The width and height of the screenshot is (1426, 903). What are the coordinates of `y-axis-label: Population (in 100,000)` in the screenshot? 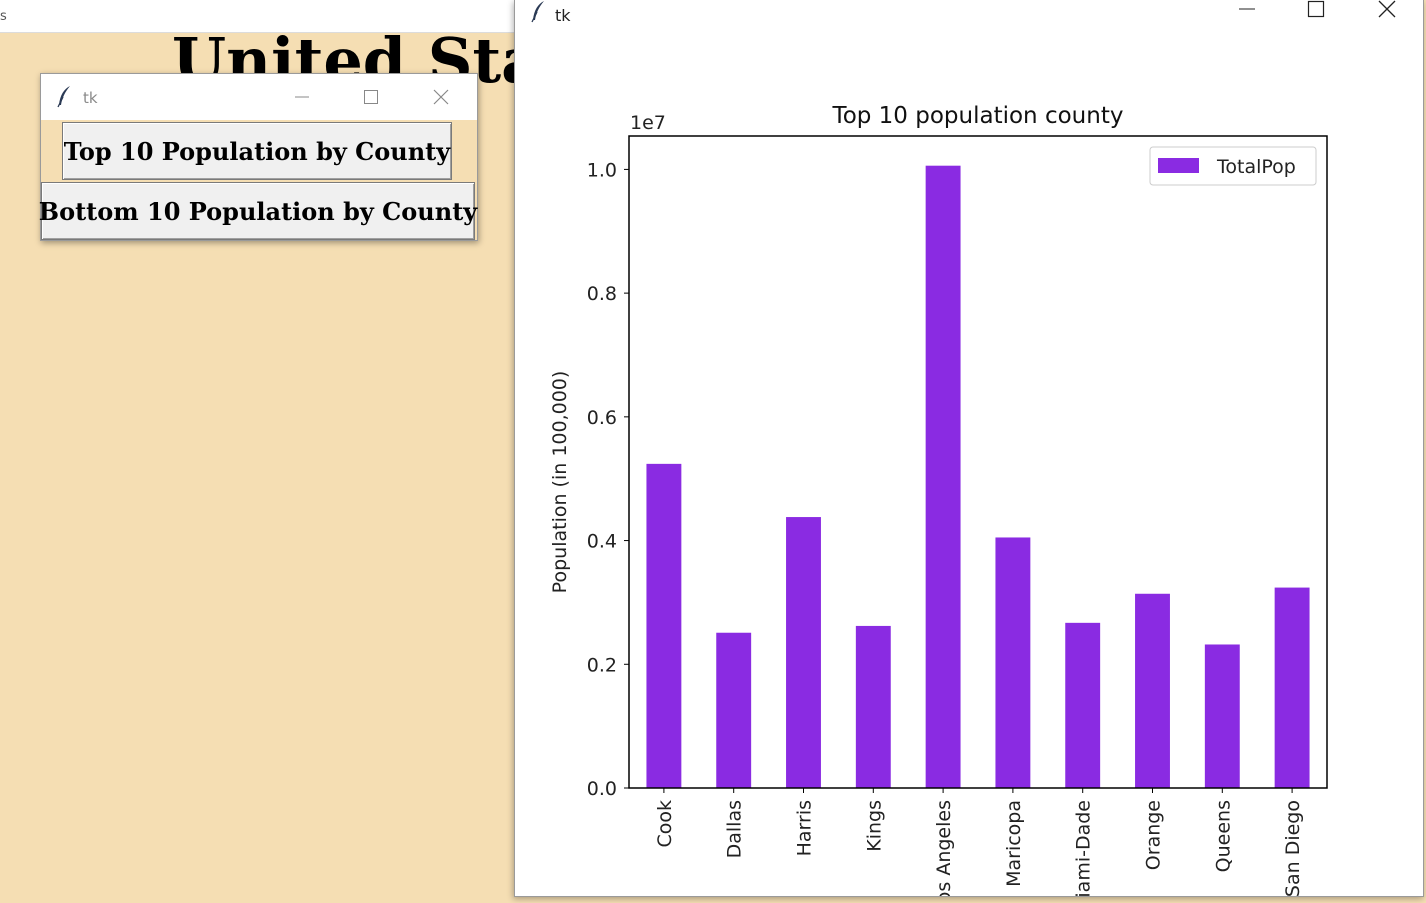 It's located at (560, 482).